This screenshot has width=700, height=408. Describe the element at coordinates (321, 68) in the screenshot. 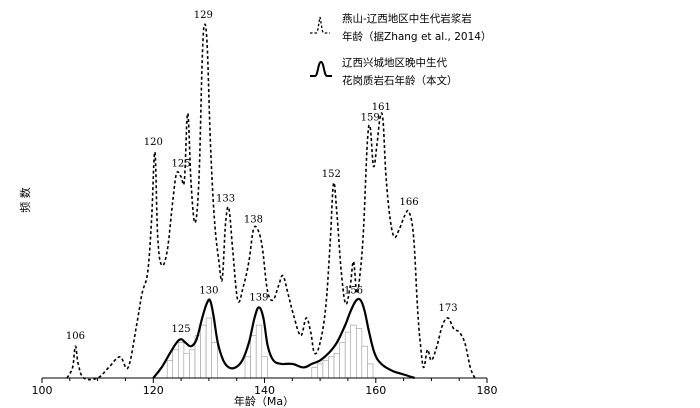

I see `legend-solid-swatch` at that location.